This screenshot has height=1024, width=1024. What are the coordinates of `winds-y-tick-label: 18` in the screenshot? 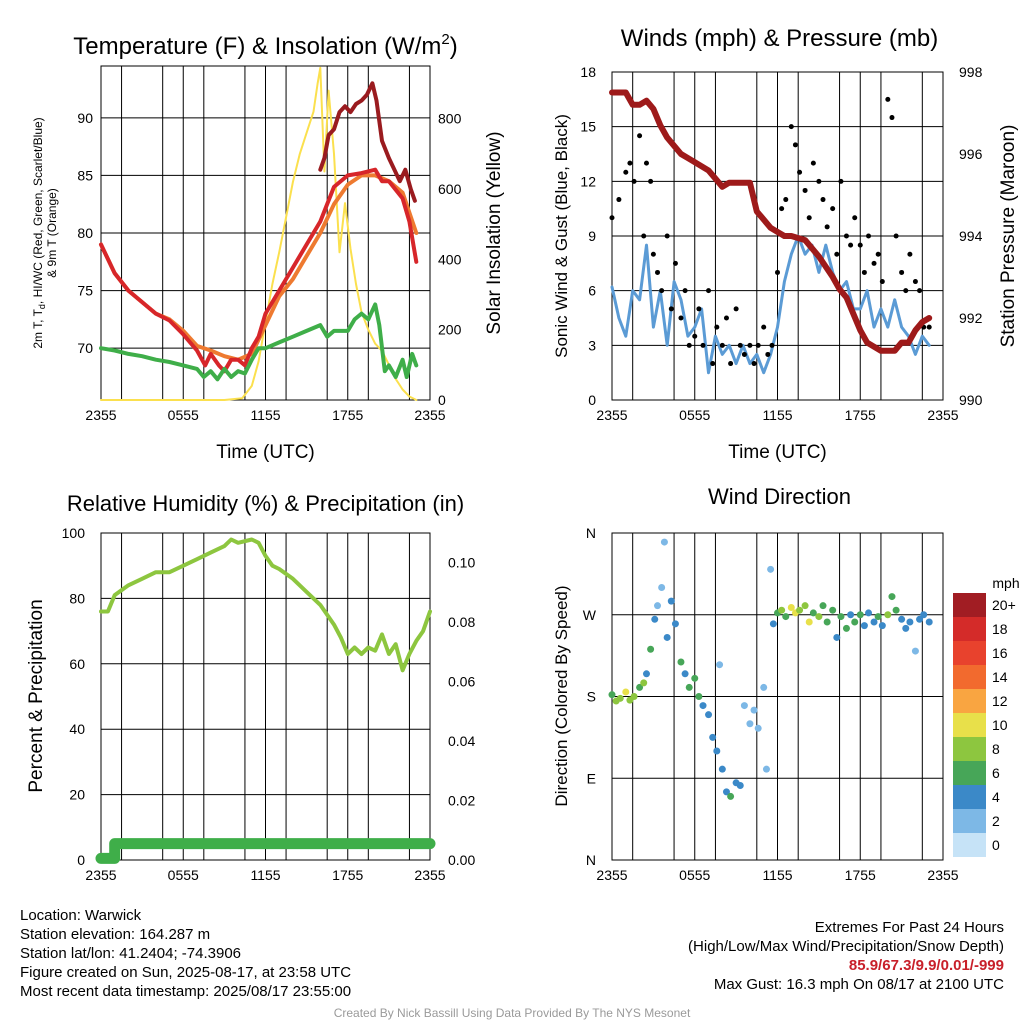 It's located at (588, 72).